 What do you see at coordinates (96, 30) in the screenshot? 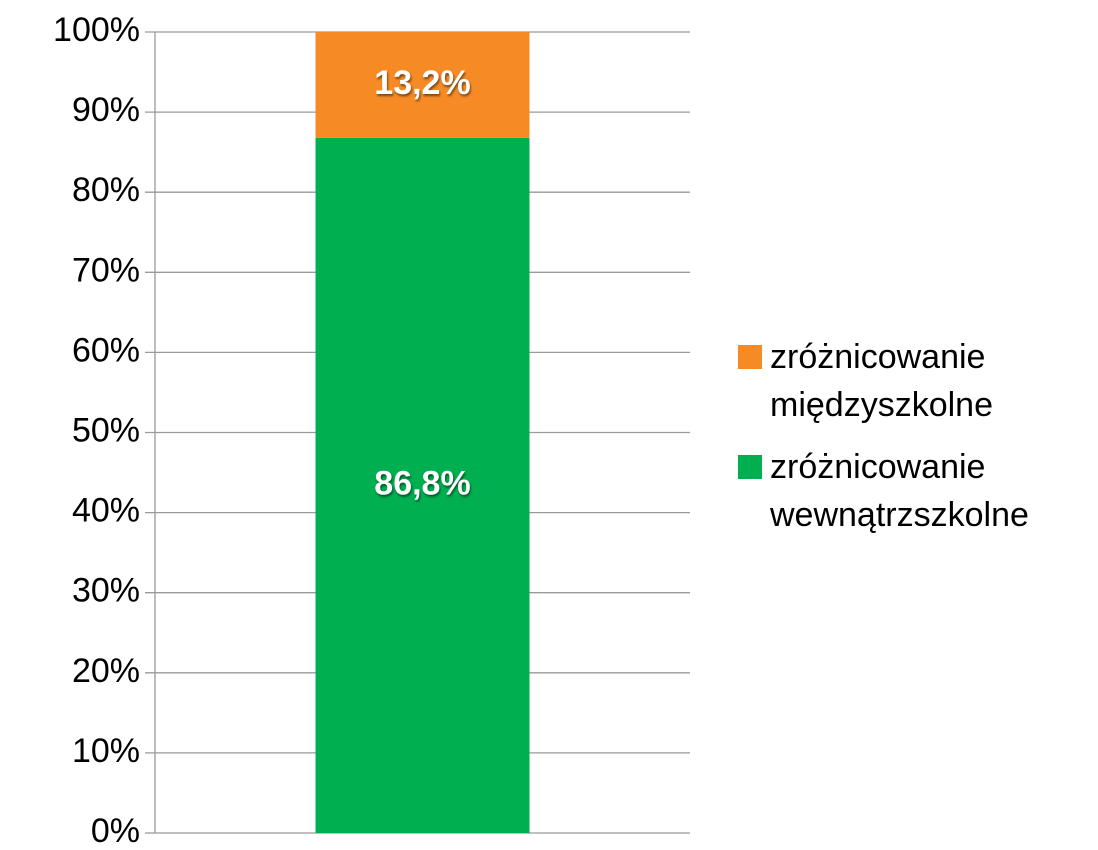
I see `y-tick-label: 100%` at bounding box center [96, 30].